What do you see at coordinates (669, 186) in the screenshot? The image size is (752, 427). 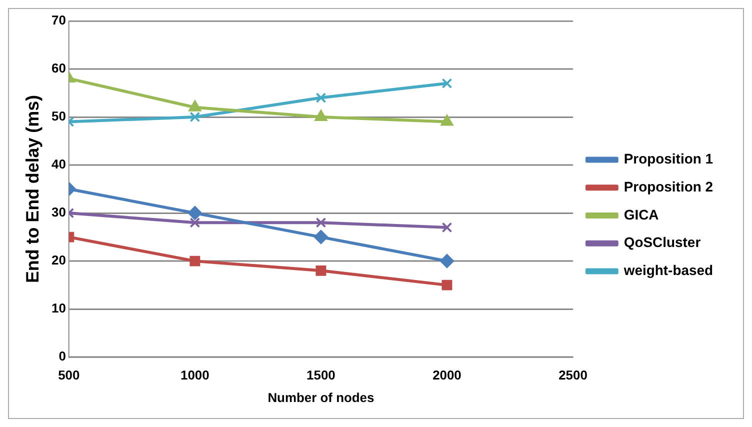 I see `legend-label: Proposition 2` at bounding box center [669, 186].